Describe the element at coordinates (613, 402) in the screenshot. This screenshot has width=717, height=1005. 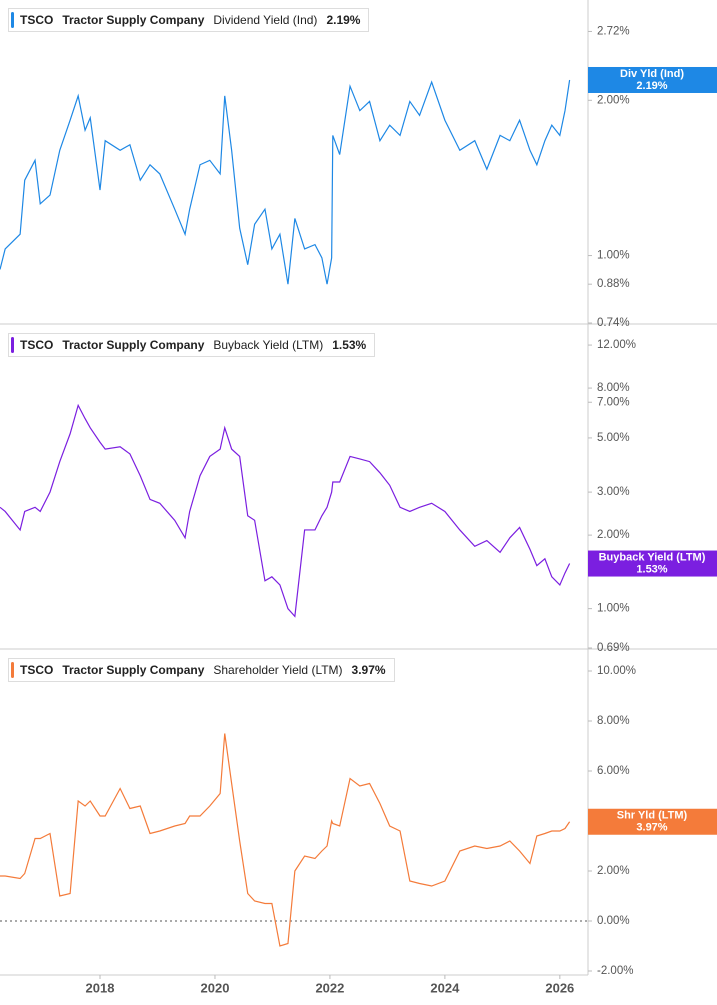
I see `y-tick-label: 7.00%` at that location.